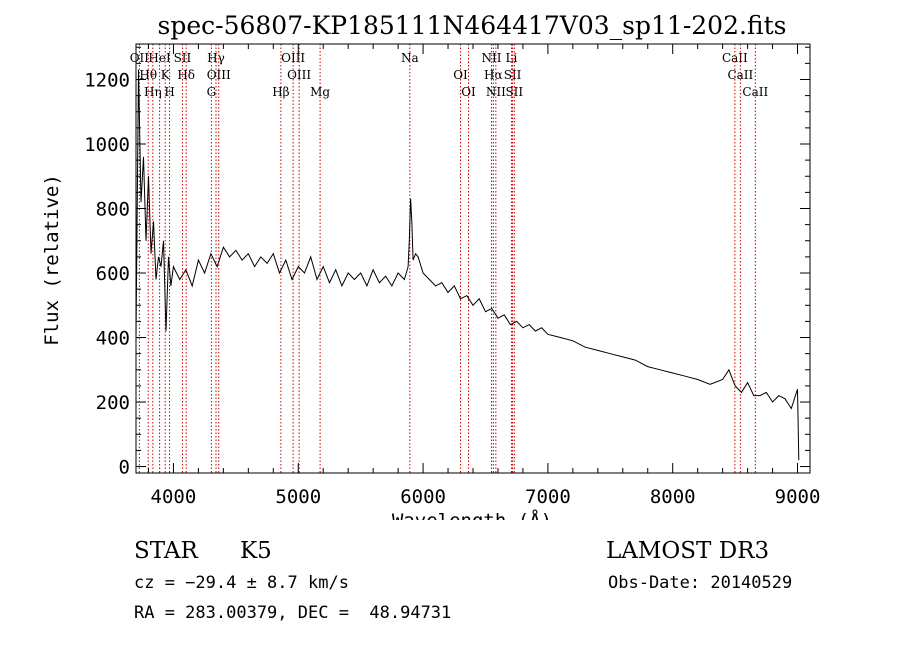 The height and width of the screenshot is (649, 900). Describe the element at coordinates (256, 551) in the screenshot. I see `object-subclass: K5` at that location.